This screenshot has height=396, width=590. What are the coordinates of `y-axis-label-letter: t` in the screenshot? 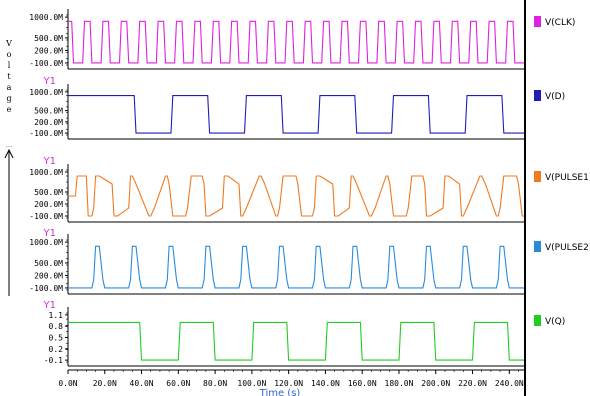 It's located at (9, 76).